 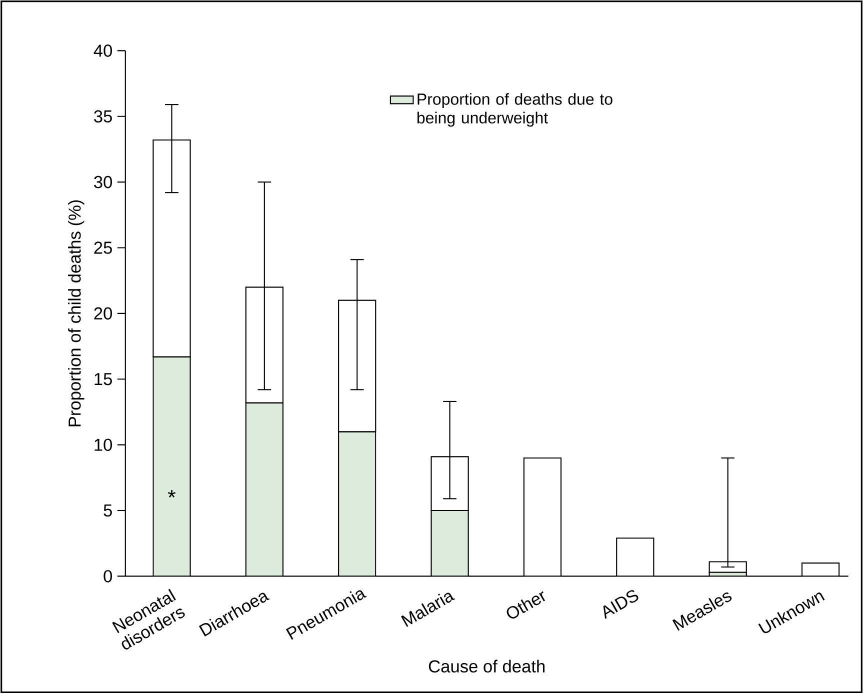 I want to click on y-tick-label: 15, so click(x=103, y=379).